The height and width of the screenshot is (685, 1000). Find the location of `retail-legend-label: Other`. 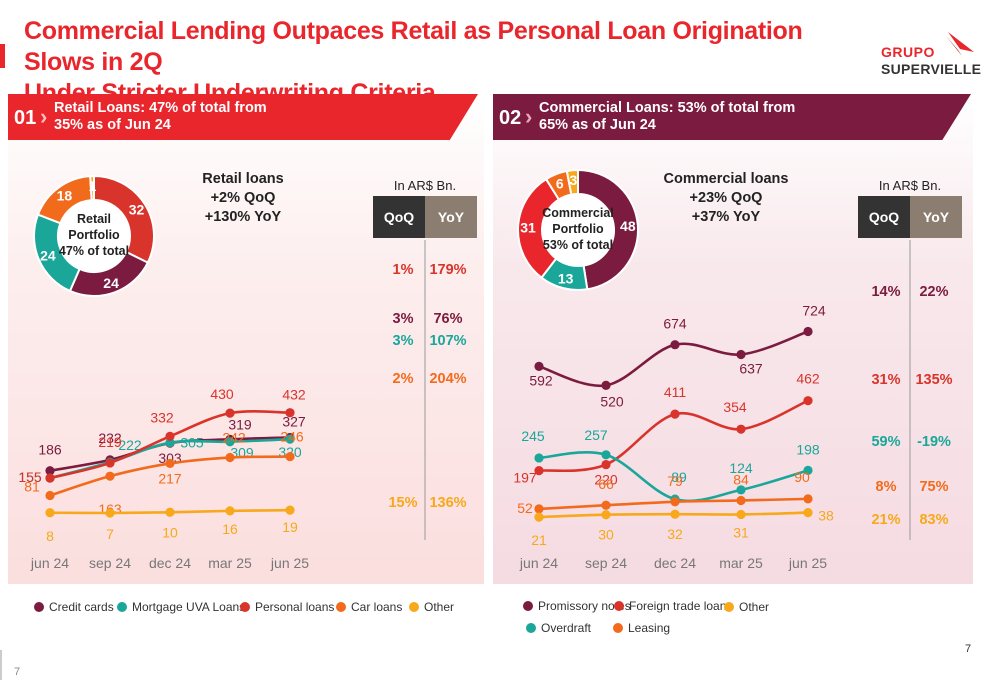

retail-legend-label: Other is located at coordinates (439, 607).